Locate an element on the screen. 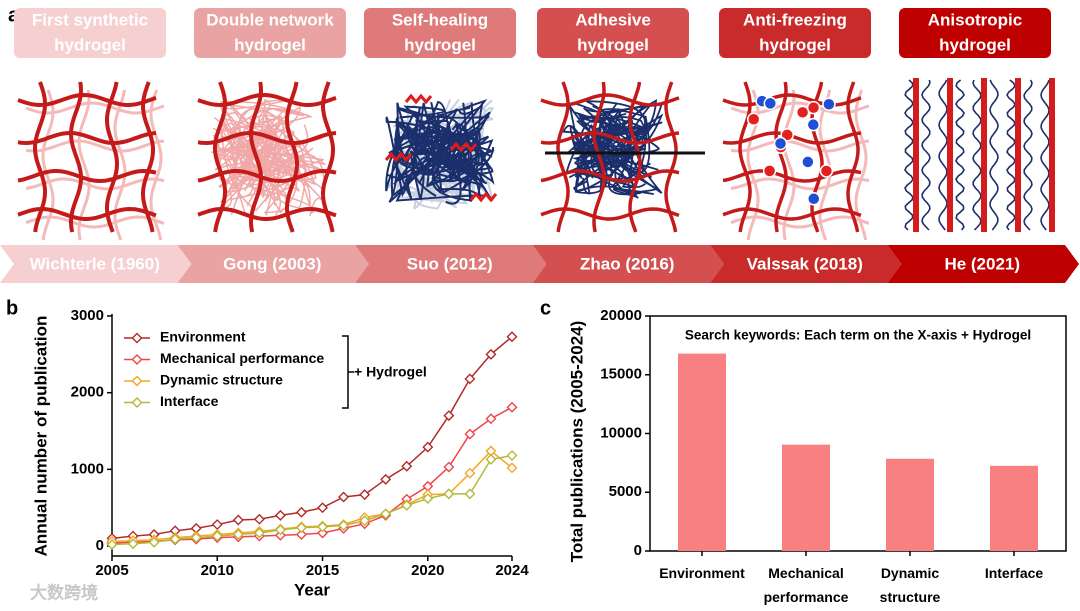 This screenshot has width=1080, height=611. milestone-title: Anti-freezing is located at coordinates (795, 19).